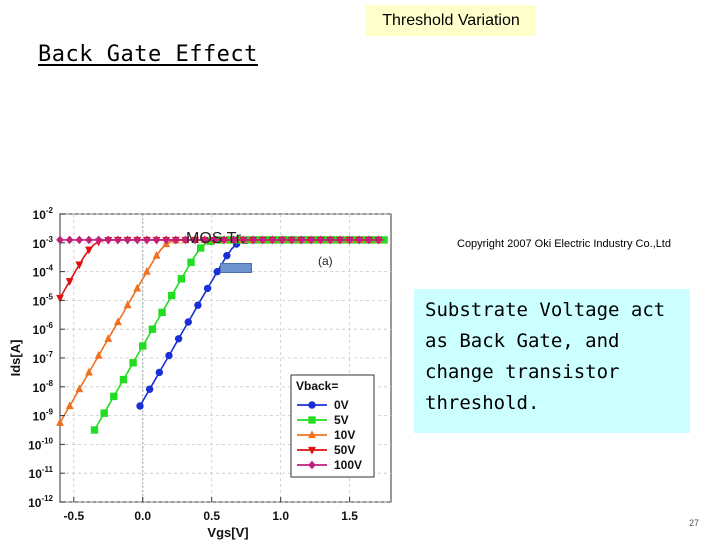  I want to click on legend-label: 100V, so click(348, 465).